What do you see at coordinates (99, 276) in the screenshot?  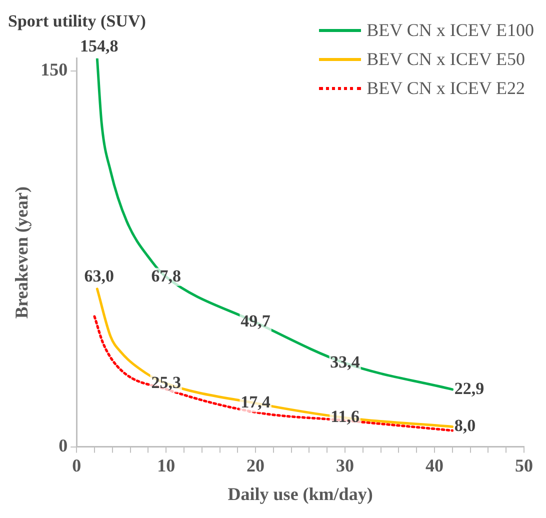 I see `data-label: 63,0` at bounding box center [99, 276].